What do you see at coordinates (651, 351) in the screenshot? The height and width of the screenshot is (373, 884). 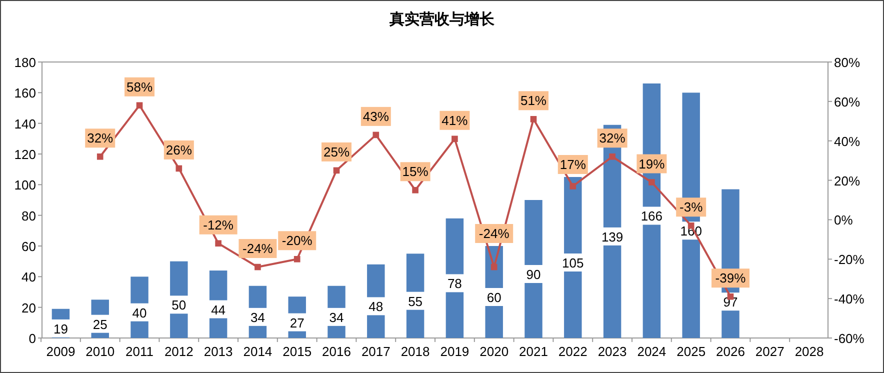 I see `x-tick-label: 2024` at bounding box center [651, 351].